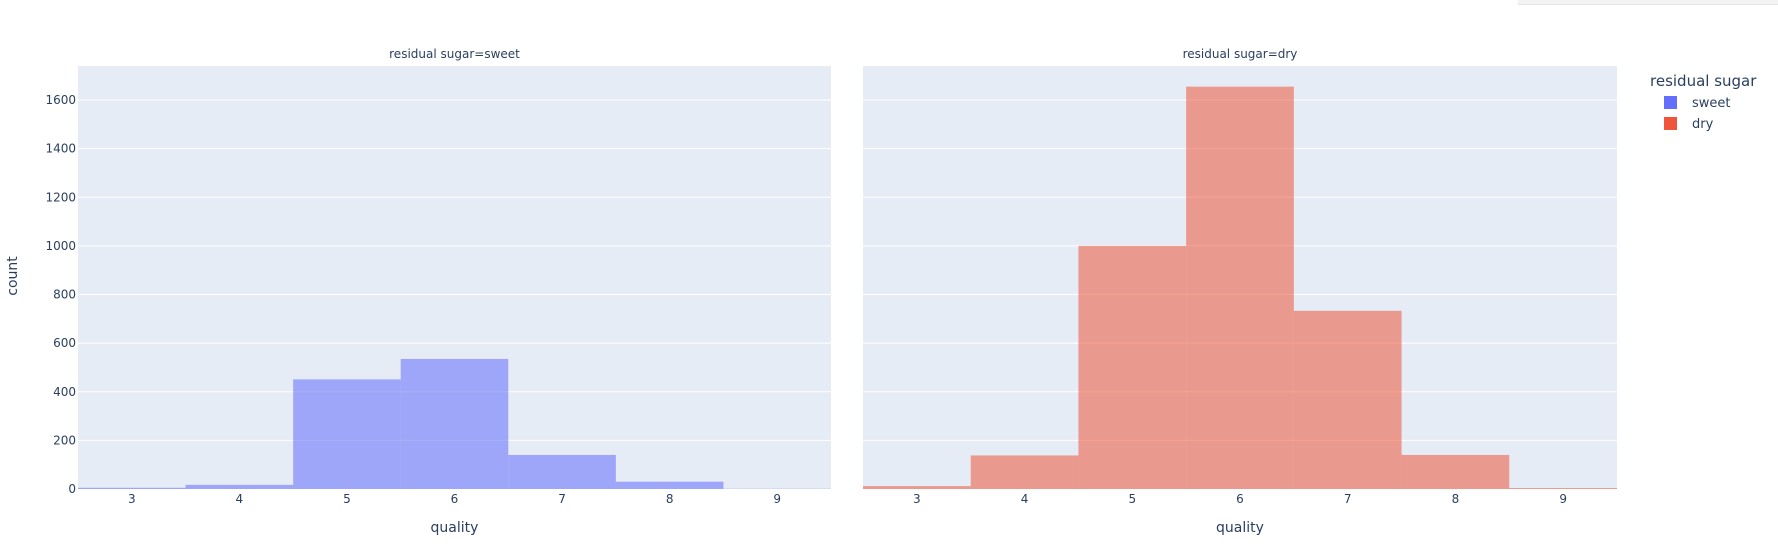  Describe the element at coordinates (1703, 124) in the screenshot. I see `legend-label: dry` at that location.